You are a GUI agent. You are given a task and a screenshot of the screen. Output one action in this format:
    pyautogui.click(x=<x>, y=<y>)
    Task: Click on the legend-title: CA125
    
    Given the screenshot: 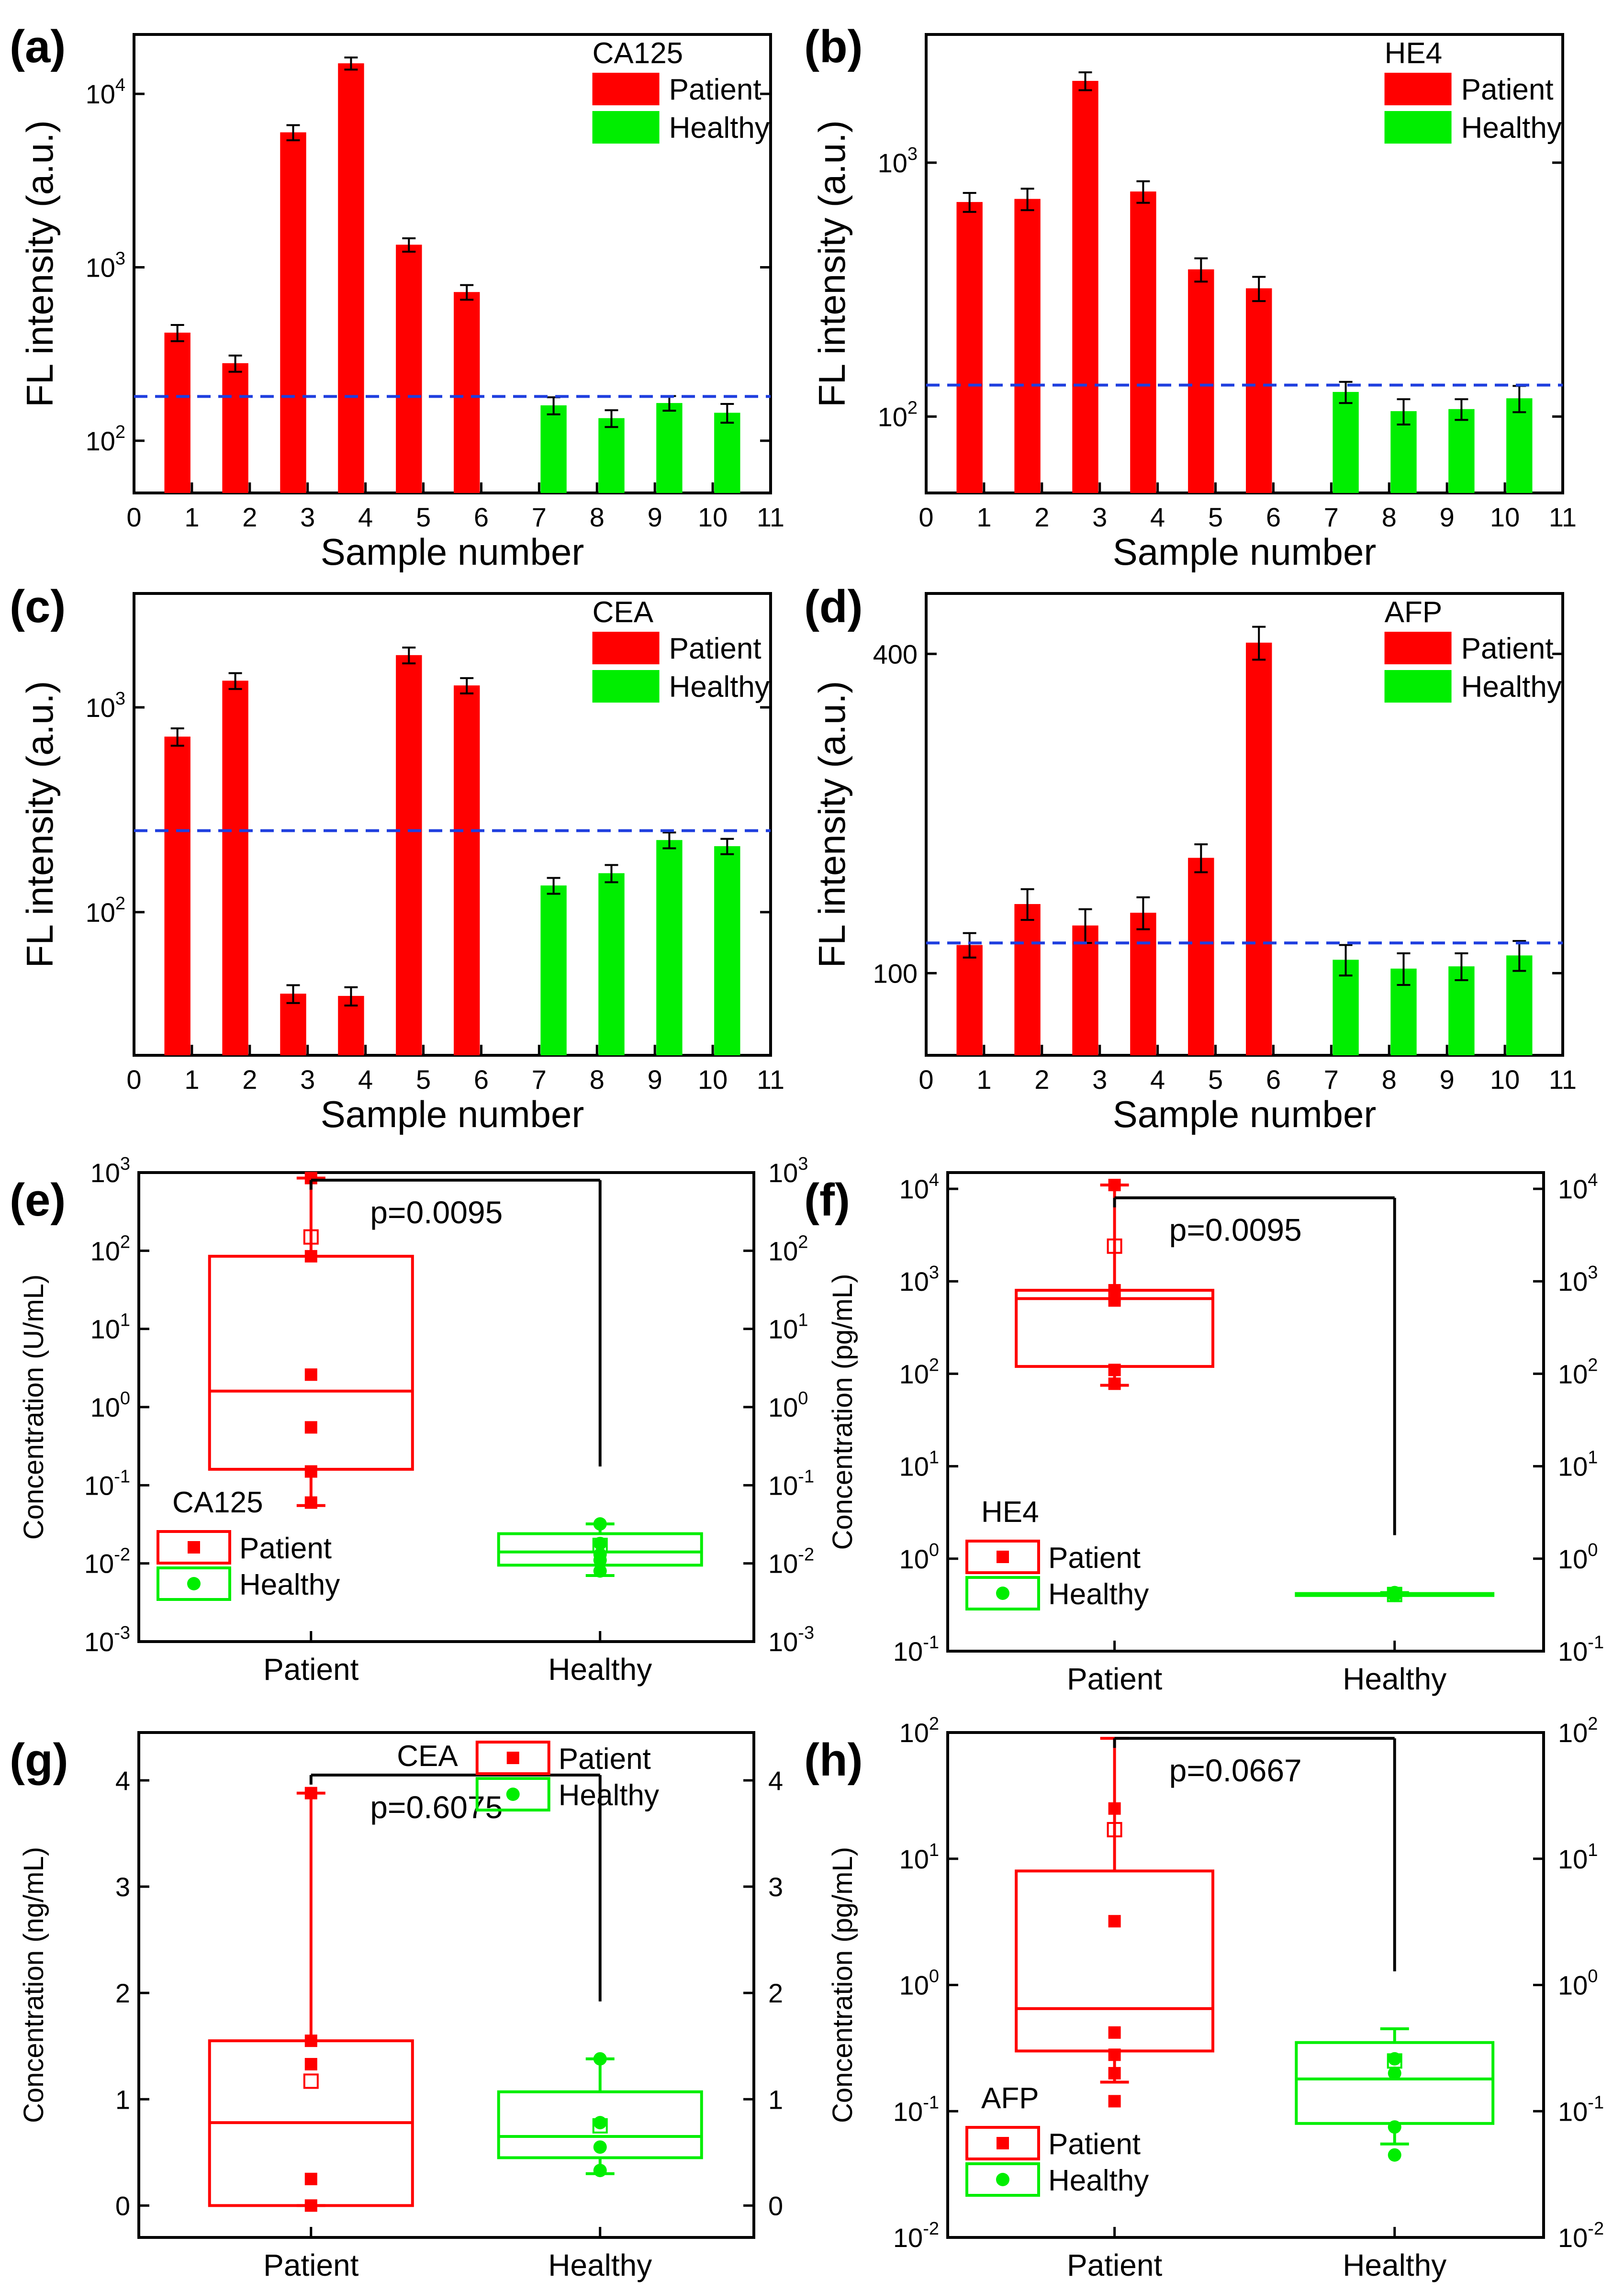 What is the action you would take?
    pyautogui.click(x=218, y=1503)
    